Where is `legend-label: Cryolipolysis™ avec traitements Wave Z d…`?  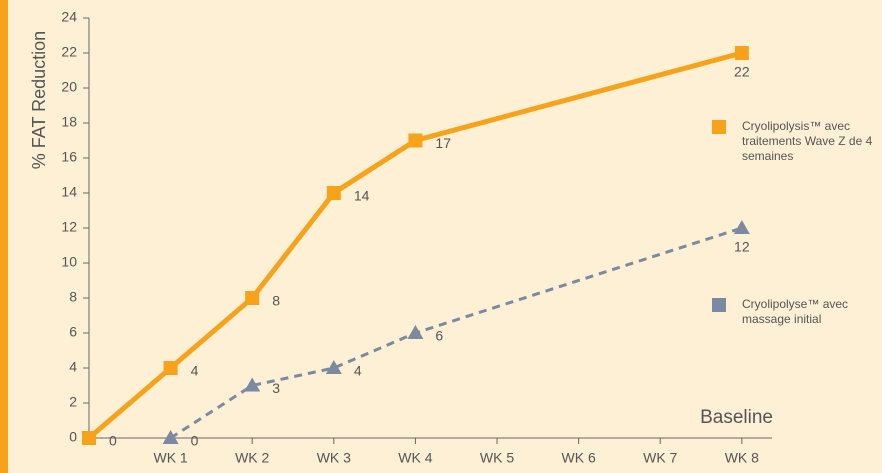 legend-label: Cryolipolysis™ avec traitements Wave Z d… is located at coordinates (807, 141).